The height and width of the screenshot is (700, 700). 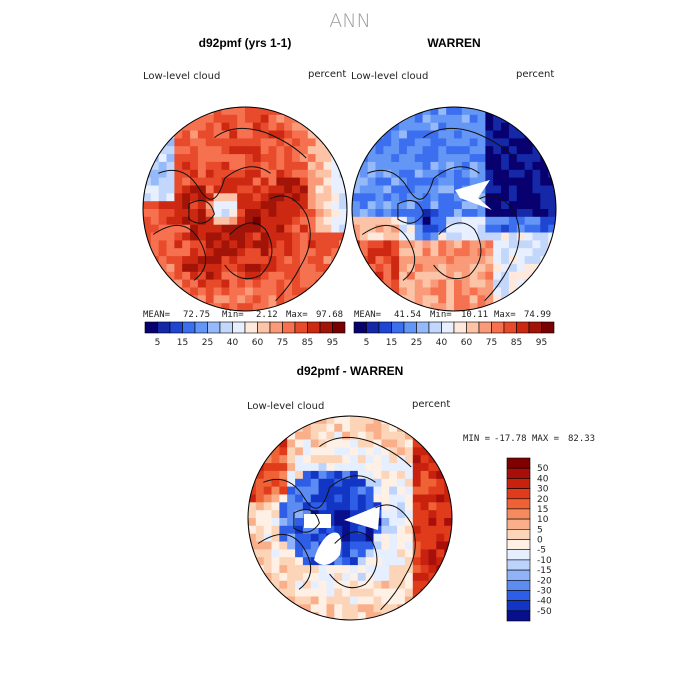 I want to click on panel-model-stats-min: 2.12, so click(x=267, y=315).